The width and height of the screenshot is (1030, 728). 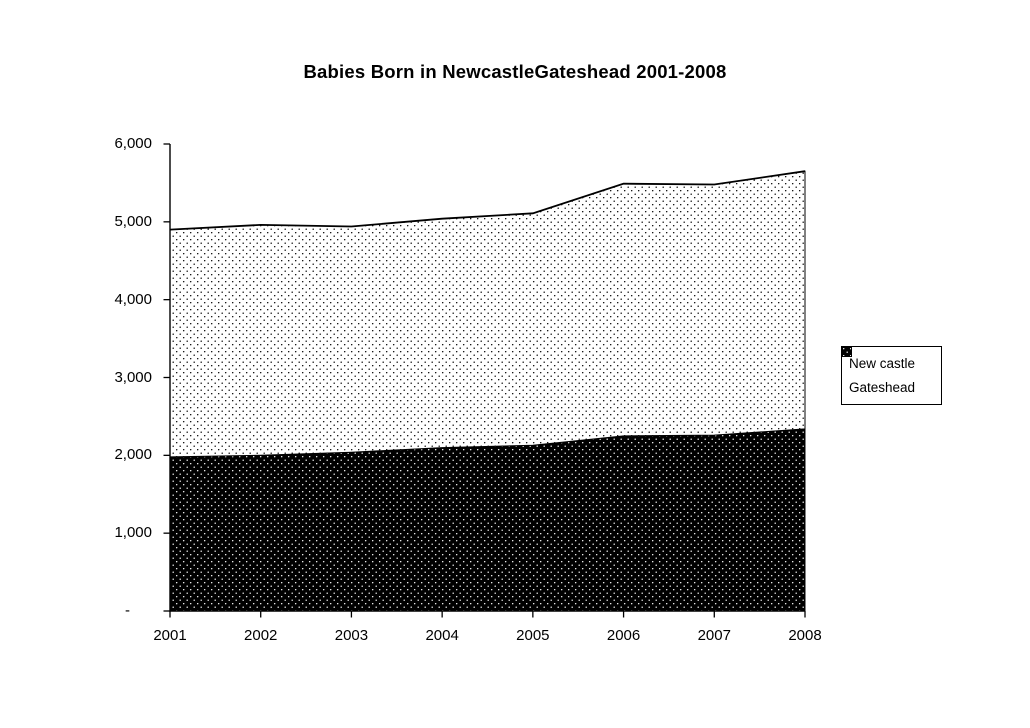 I want to click on x-tick-label: 2004, so click(x=442, y=635).